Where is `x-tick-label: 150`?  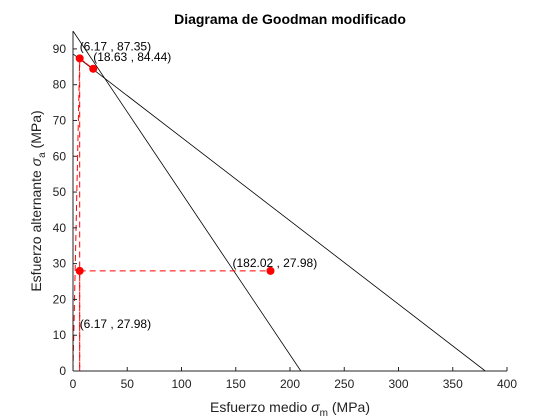
x-tick-label: 150 is located at coordinates (236, 384).